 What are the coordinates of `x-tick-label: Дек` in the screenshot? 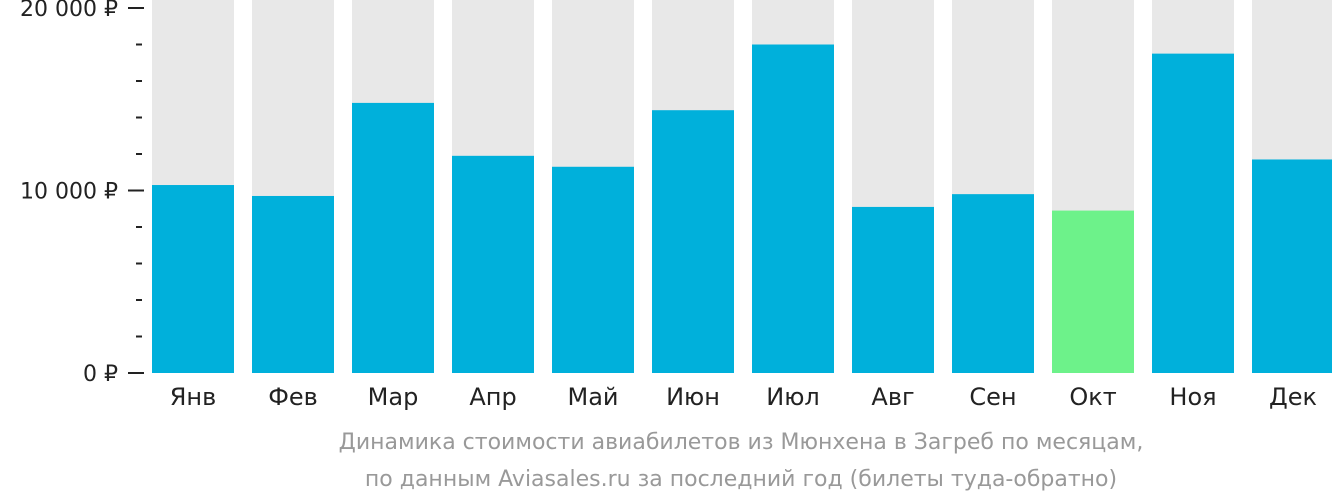 It's located at (1293, 397).